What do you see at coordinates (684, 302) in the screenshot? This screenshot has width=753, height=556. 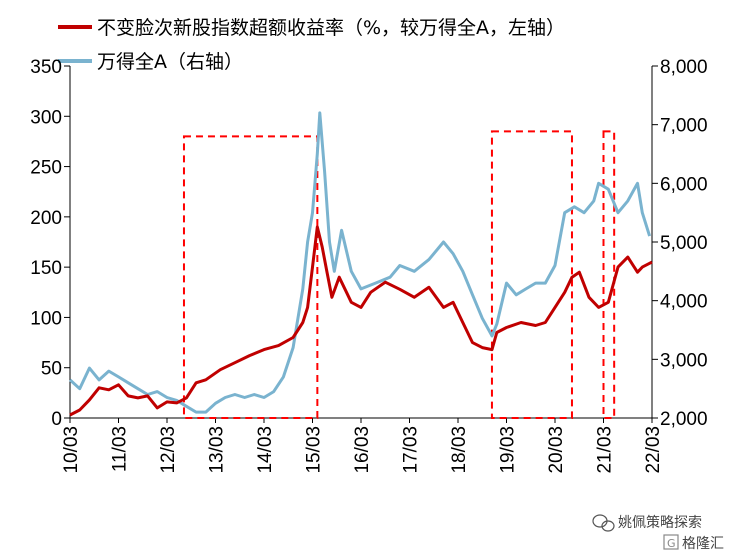 I see `right-tick-label: 4,000` at bounding box center [684, 302].